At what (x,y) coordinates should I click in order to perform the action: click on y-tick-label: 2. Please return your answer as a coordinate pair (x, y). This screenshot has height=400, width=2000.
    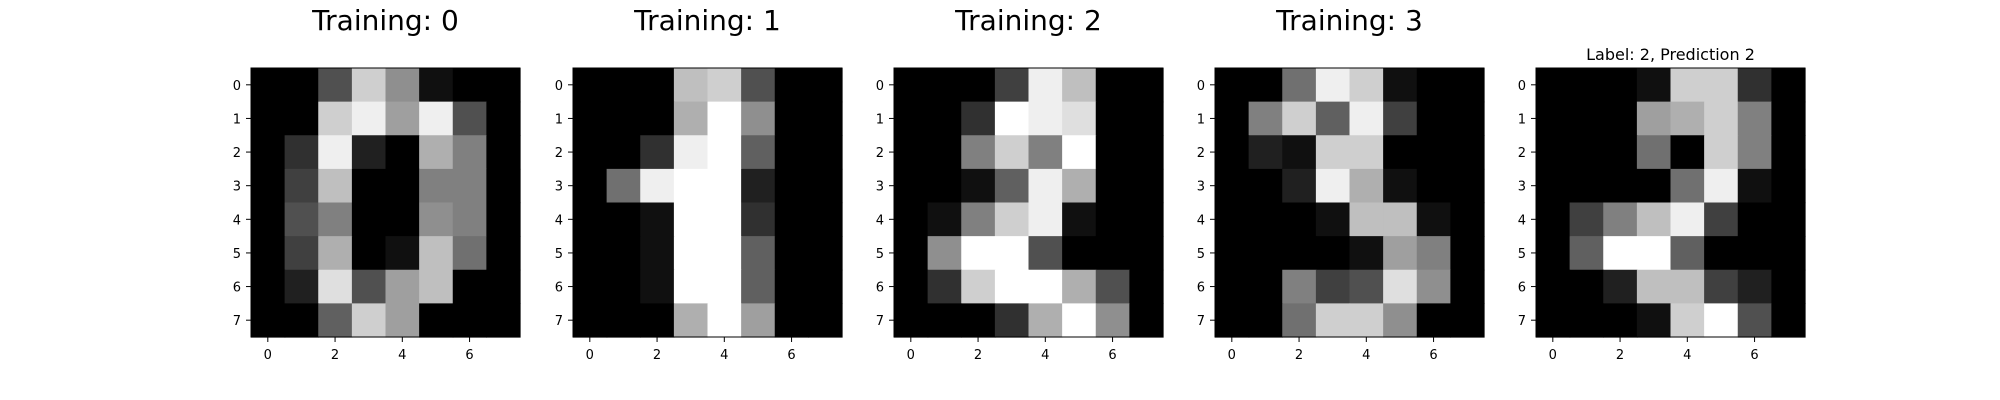
    Looking at the image, I should click on (880, 153).